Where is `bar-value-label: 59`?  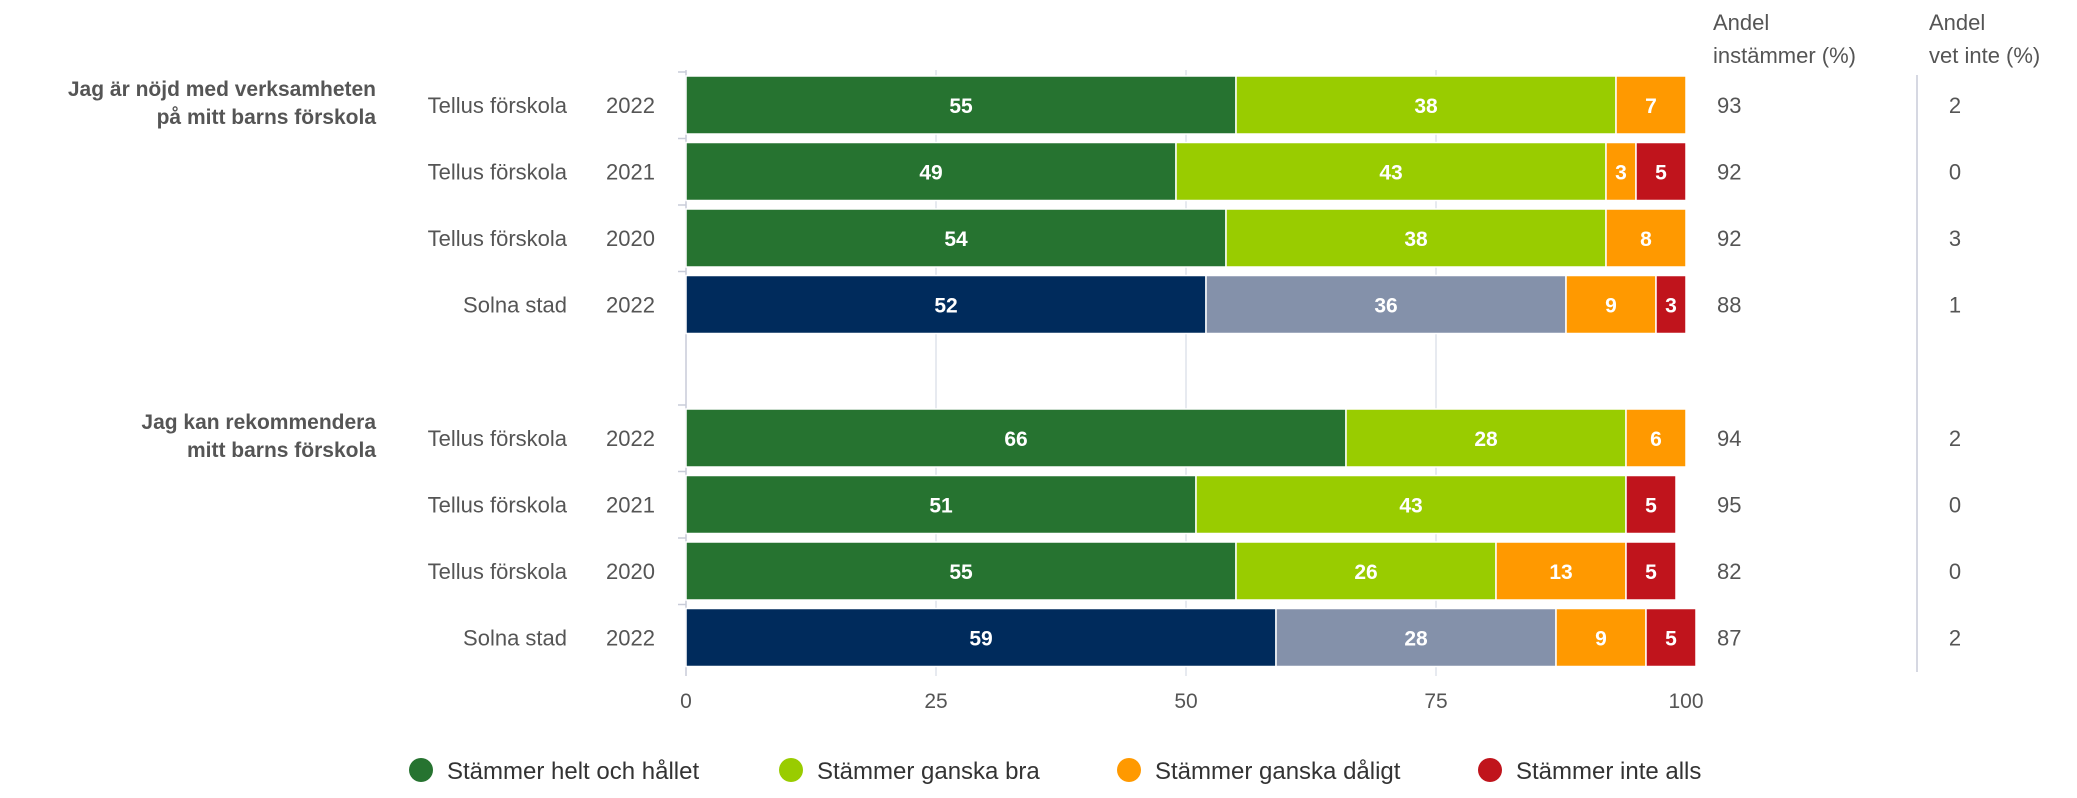 bar-value-label: 59 is located at coordinates (980, 639).